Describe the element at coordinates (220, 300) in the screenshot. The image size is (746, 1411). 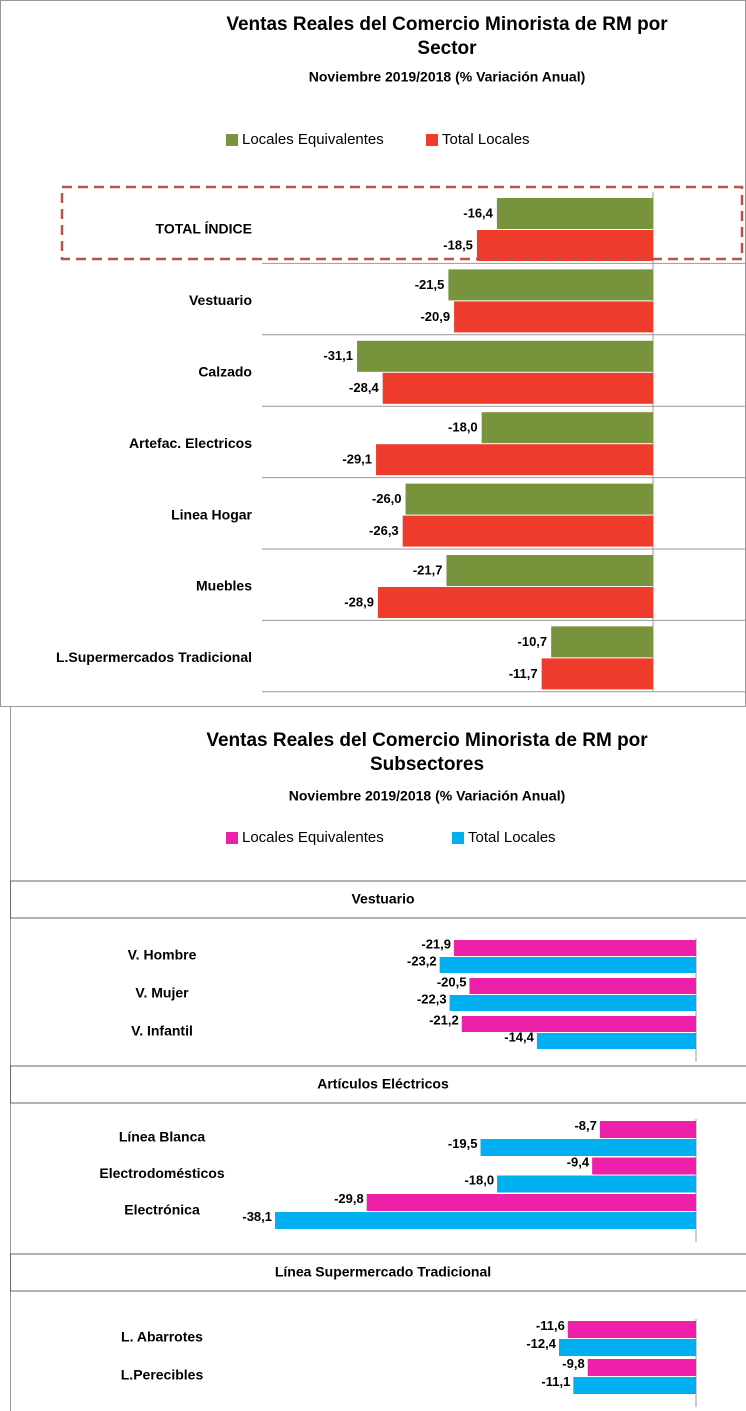
I see `category-label: Vestuario` at that location.